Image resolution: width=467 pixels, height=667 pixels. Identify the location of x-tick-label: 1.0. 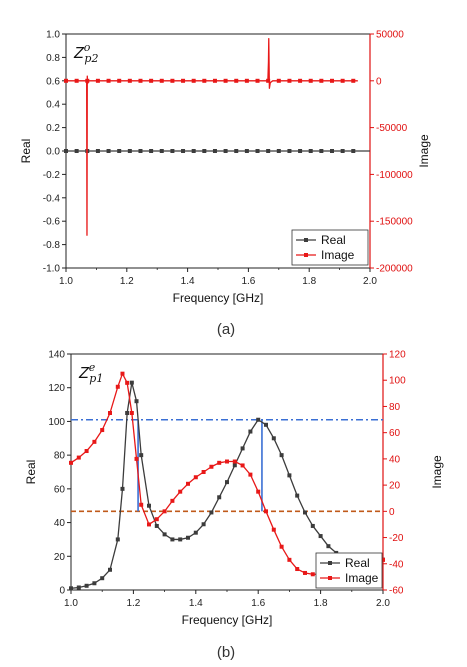
(66, 281).